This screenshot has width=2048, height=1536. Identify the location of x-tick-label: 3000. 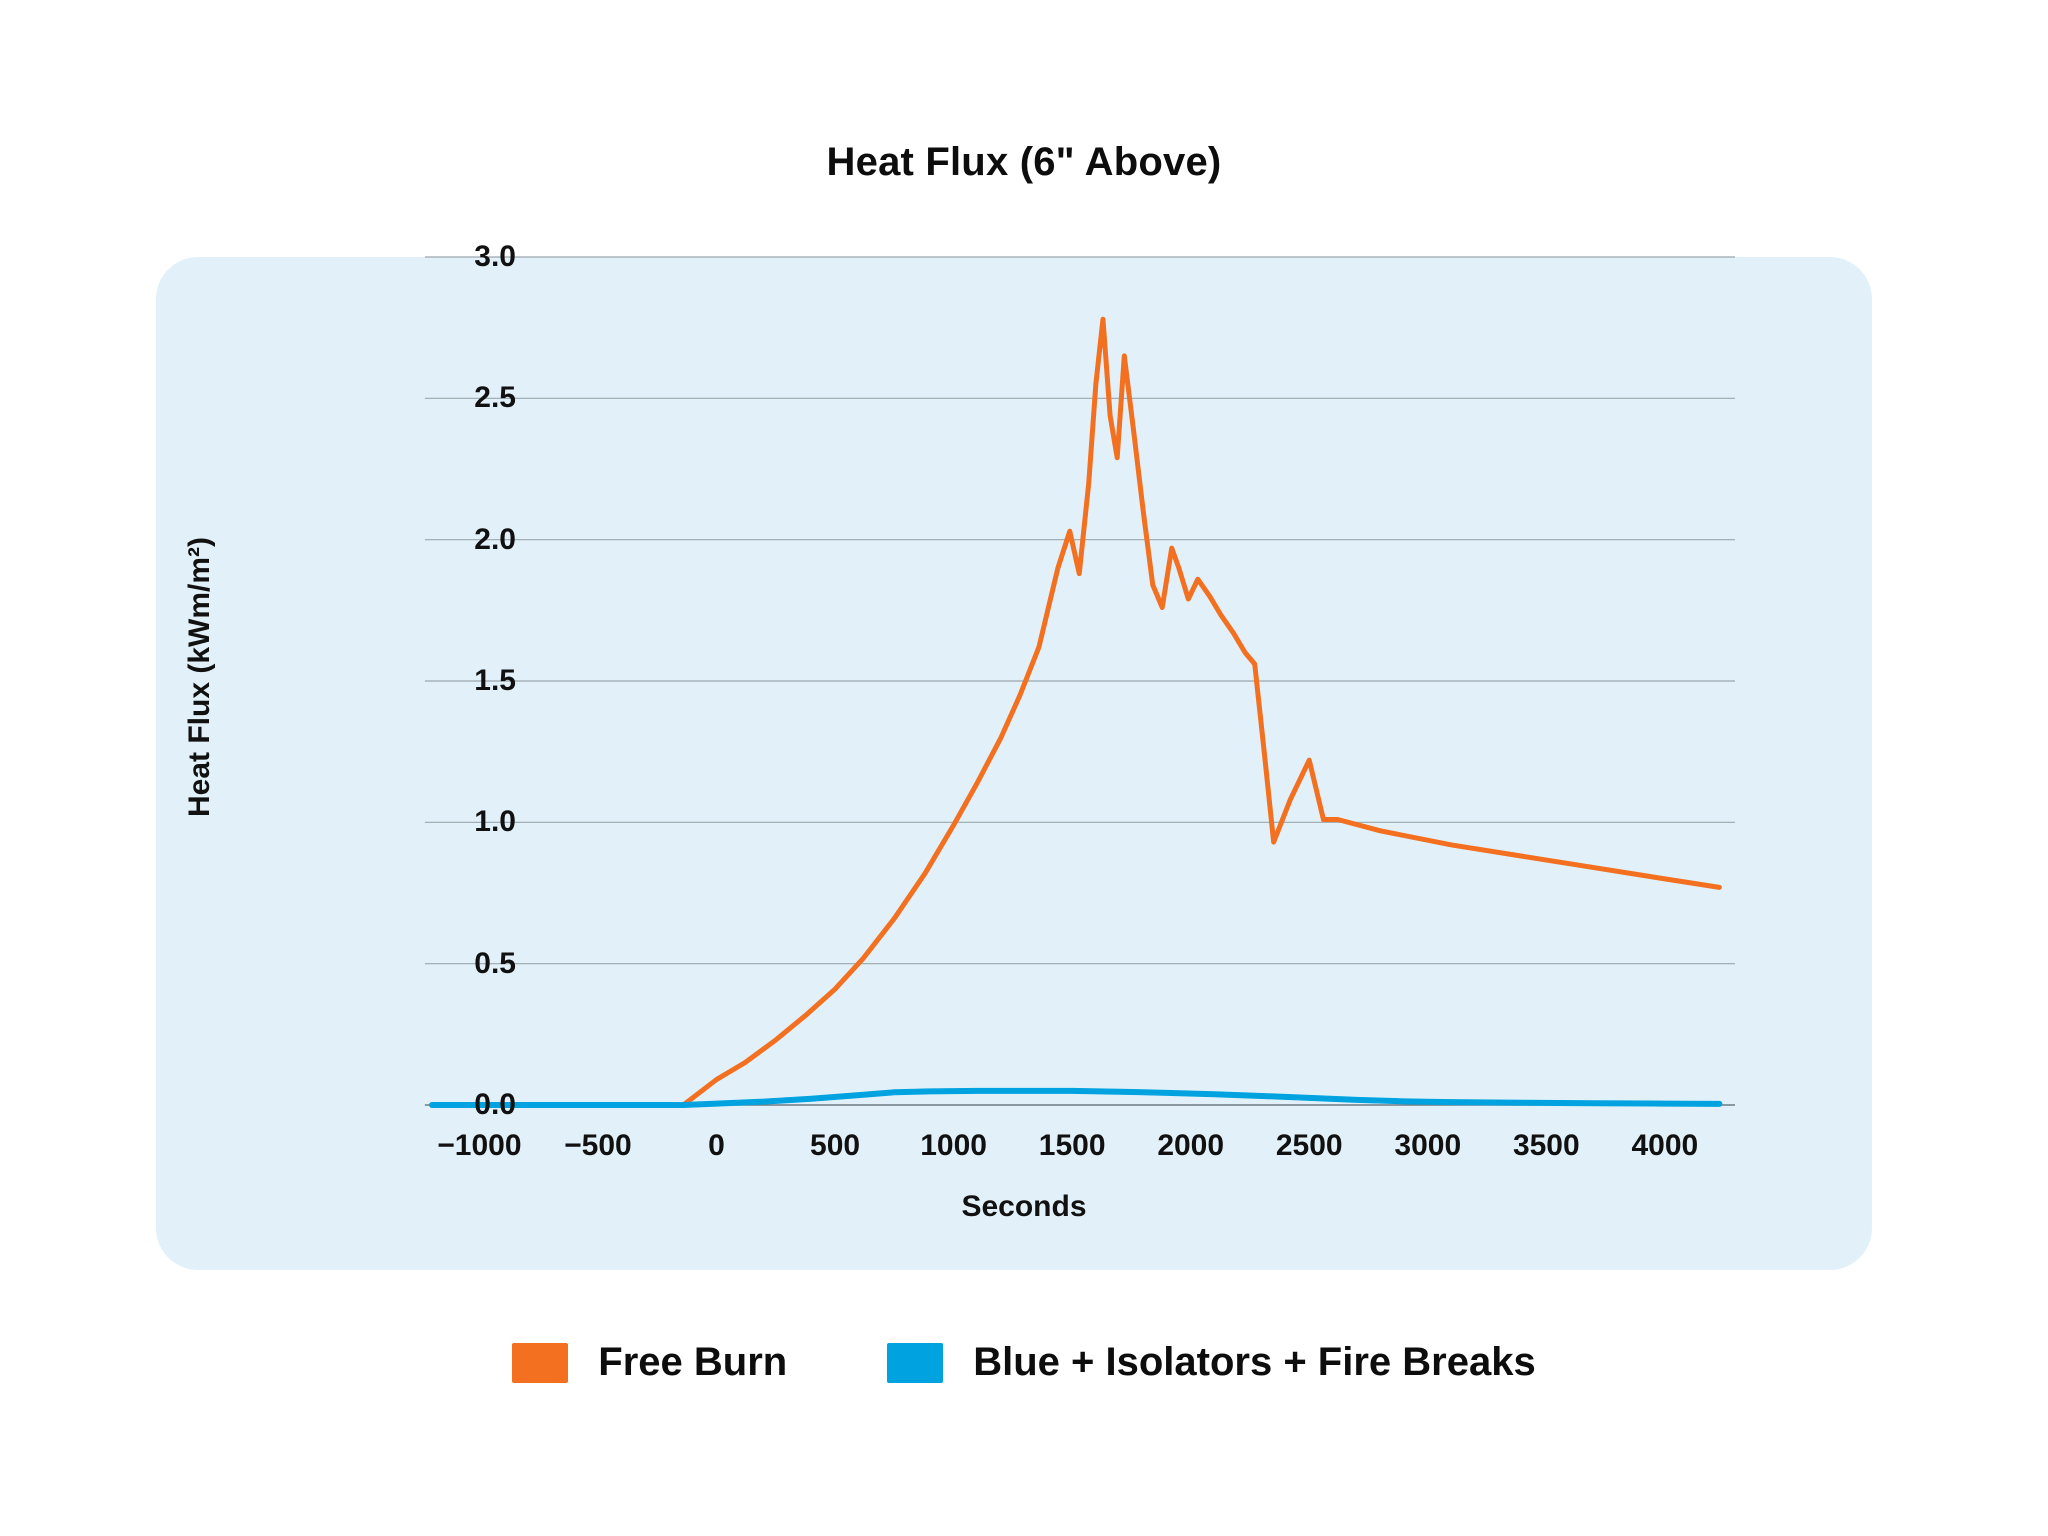
(1428, 1145).